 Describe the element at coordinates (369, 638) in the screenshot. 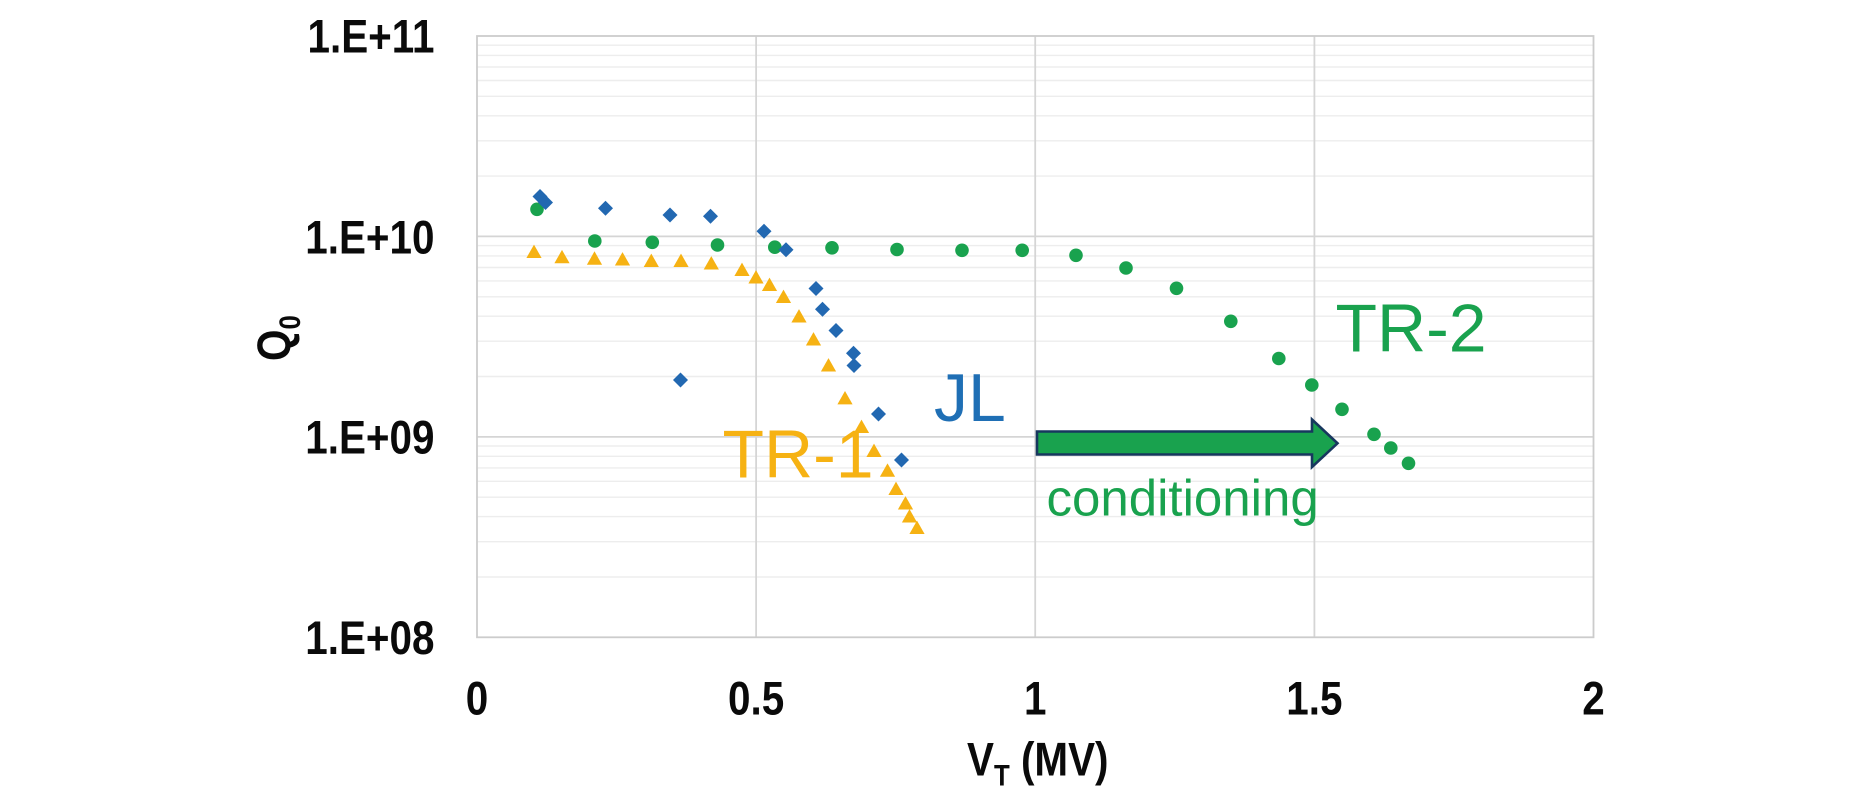

I see `svg-text: 1.E+08` at that location.